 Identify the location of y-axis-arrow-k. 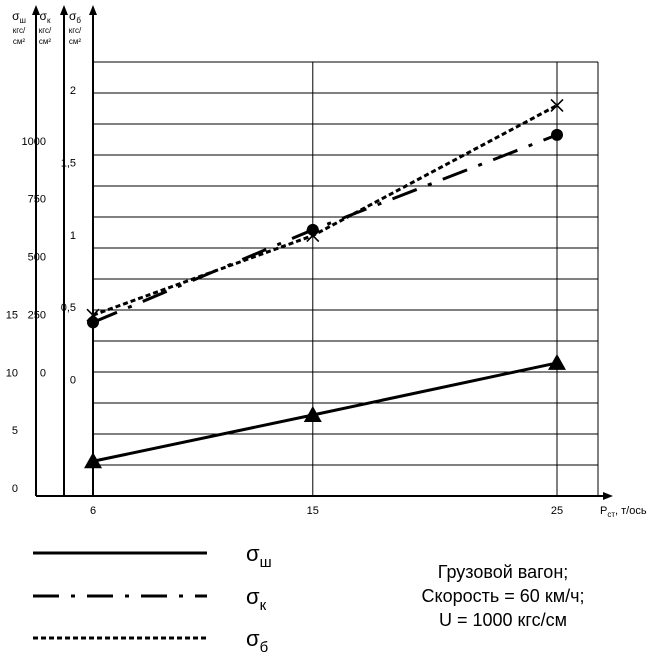
(64, 10).